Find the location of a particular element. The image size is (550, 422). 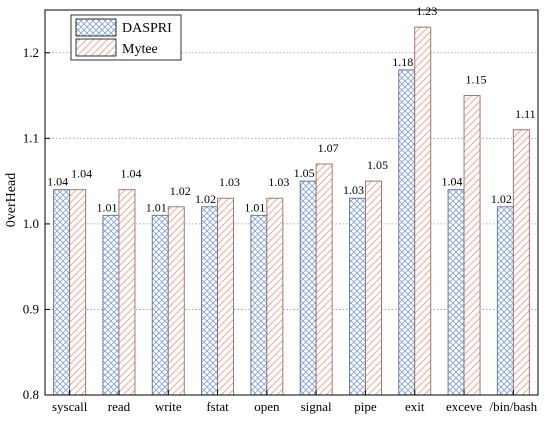

y-axis-title: 0verHead is located at coordinates (11, 200).